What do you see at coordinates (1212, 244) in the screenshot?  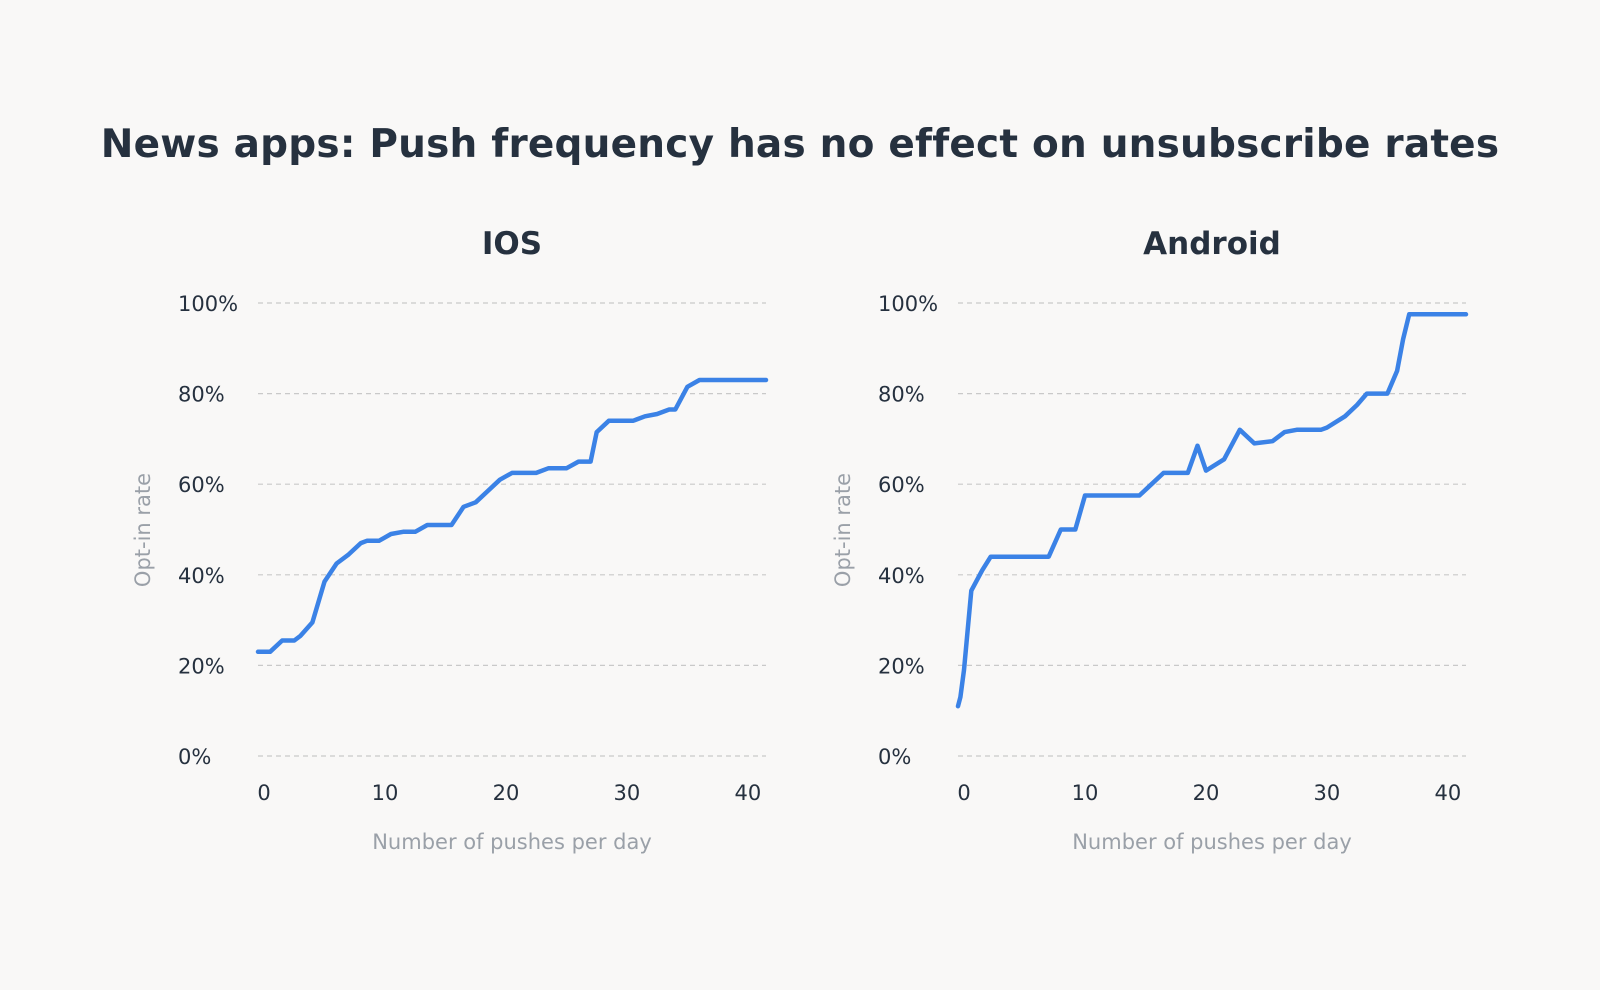 I see `chart-title: Android` at bounding box center [1212, 244].